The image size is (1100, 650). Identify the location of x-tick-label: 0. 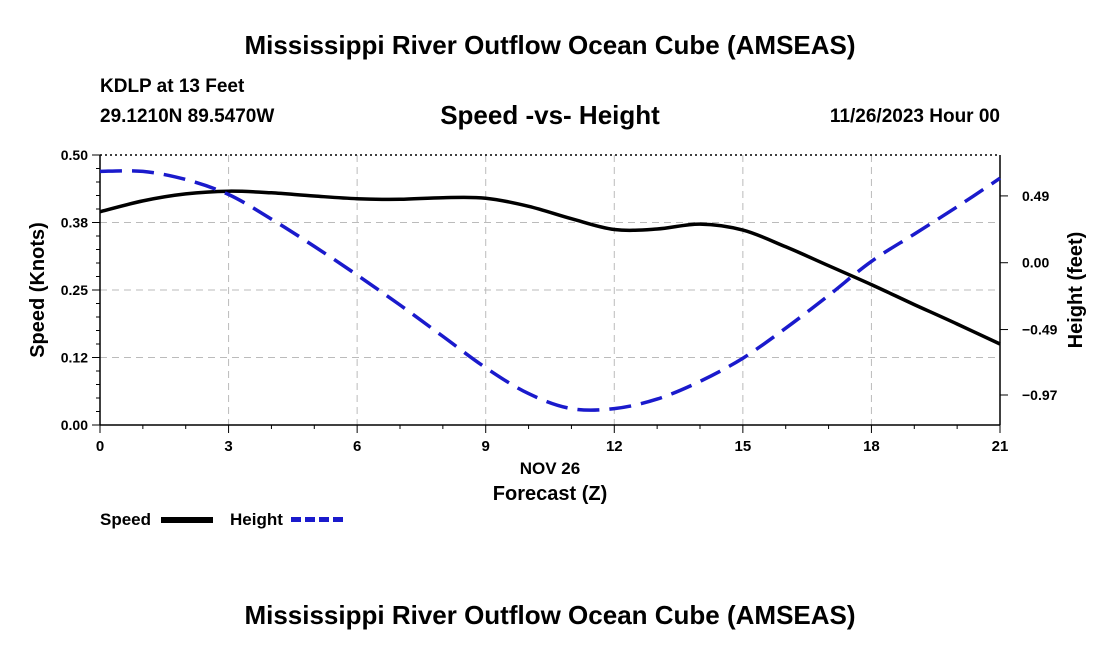
(100, 446).